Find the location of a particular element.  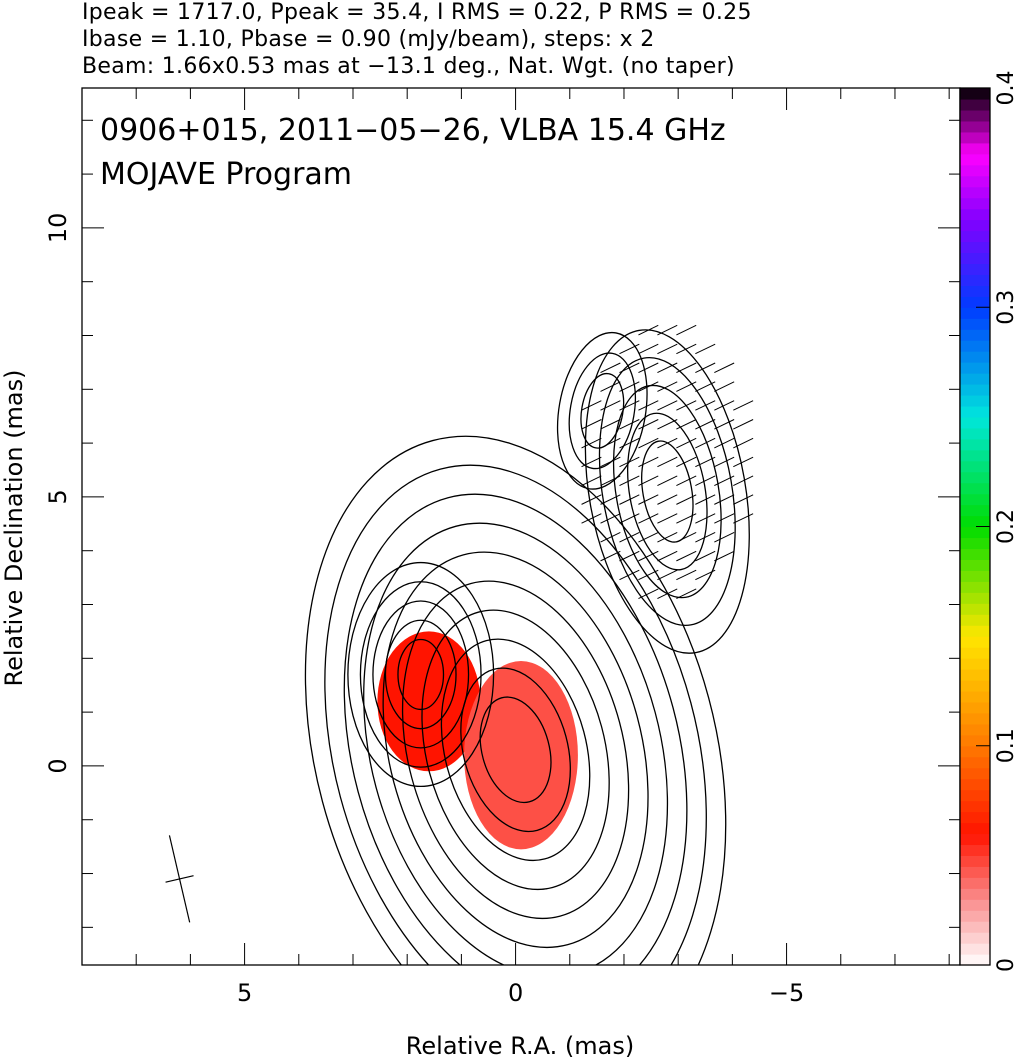

colorbar-tick-label: 0.4 is located at coordinates (1006, 88).